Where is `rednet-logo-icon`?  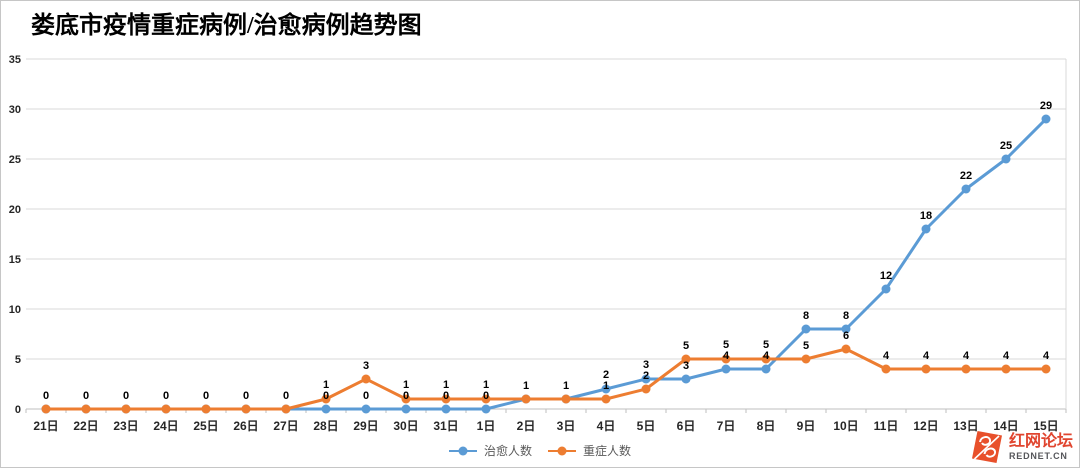
rednet-logo-icon is located at coordinates (986, 447).